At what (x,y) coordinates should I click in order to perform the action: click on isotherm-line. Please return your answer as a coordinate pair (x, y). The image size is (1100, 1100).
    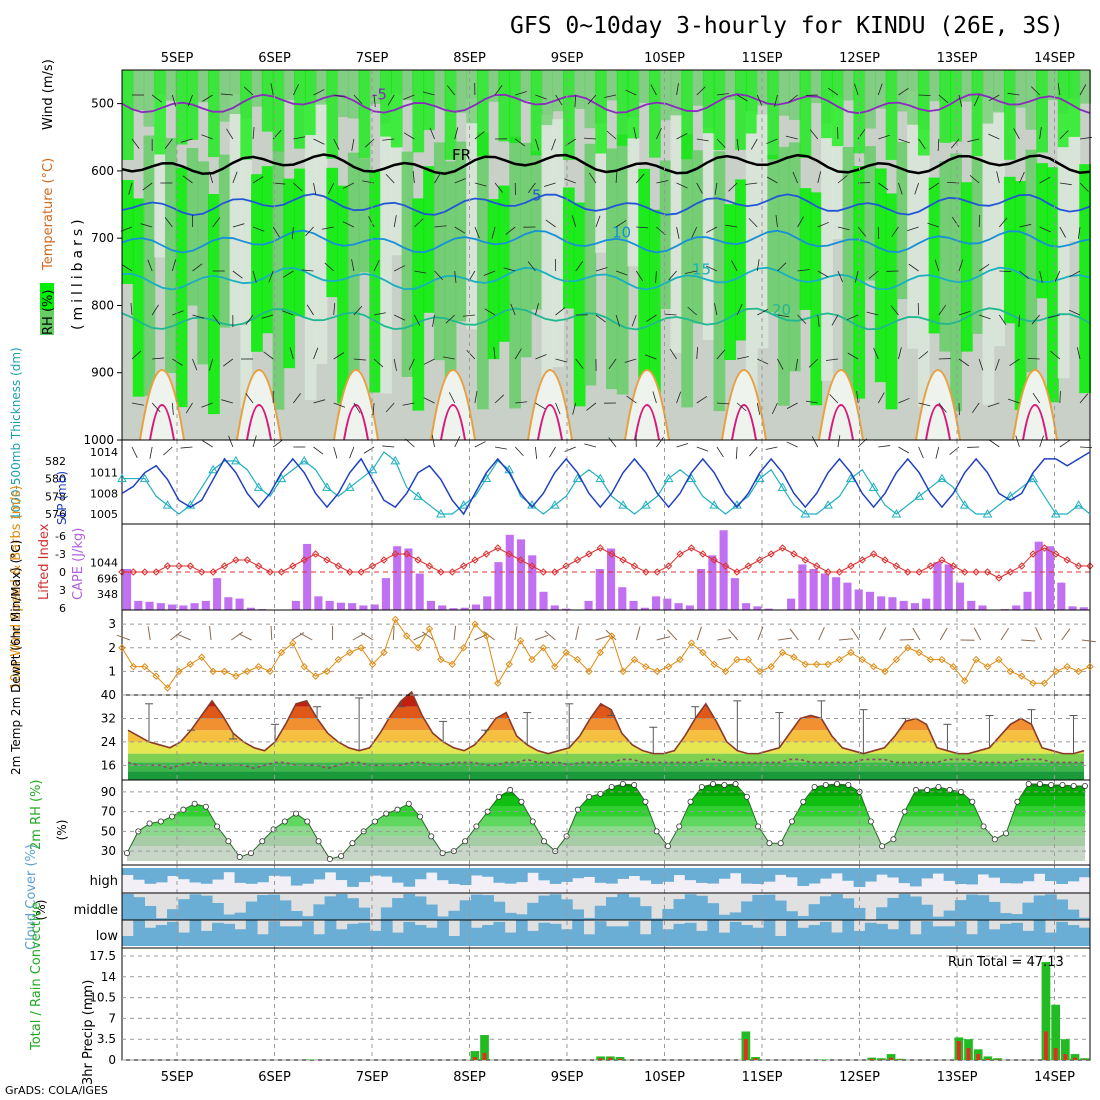
    Looking at the image, I should click on (606, 104).